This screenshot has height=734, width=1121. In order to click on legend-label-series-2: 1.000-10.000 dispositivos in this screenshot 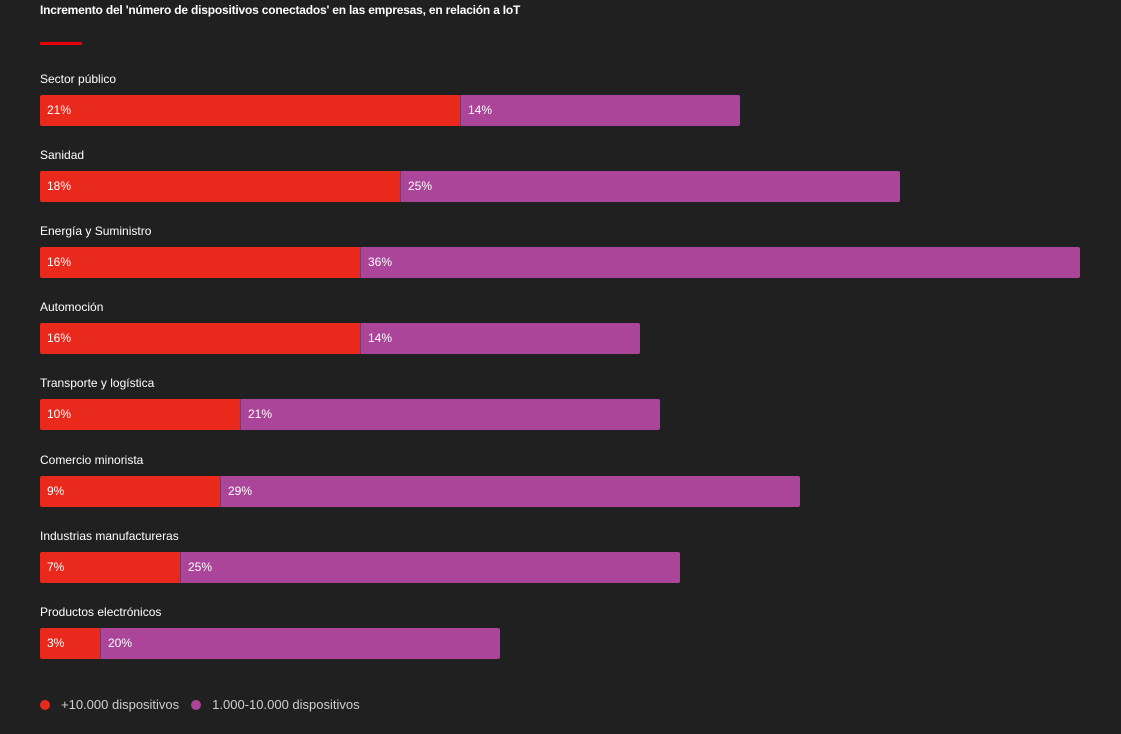, I will do `click(286, 704)`.